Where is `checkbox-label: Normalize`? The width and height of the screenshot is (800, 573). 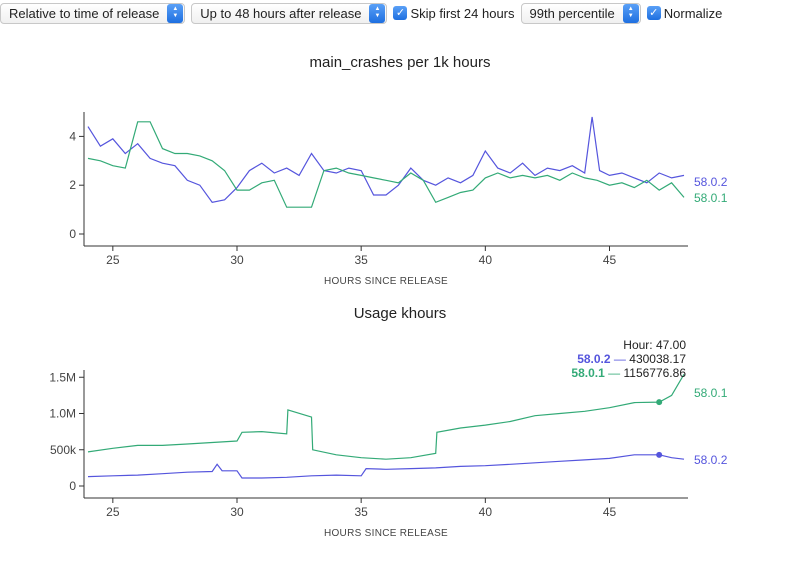
checkbox-label: Normalize is located at coordinates (693, 13).